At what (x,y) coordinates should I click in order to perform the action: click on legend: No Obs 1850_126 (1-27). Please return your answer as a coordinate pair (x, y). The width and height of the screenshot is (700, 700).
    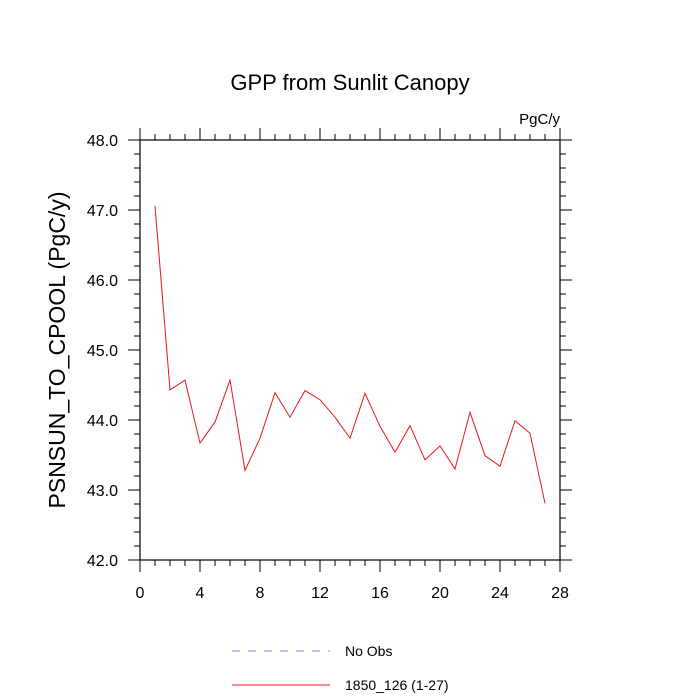
    Looking at the image, I should click on (340, 668).